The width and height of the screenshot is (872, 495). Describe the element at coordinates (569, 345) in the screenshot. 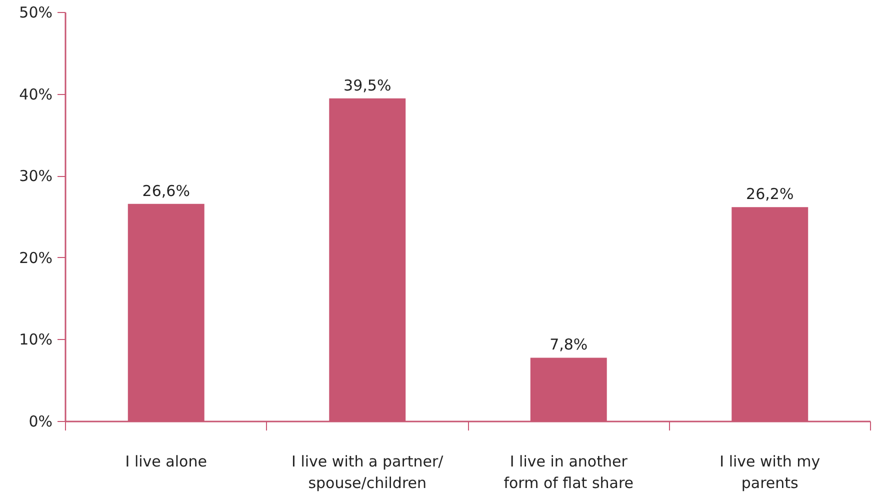

I see `data-label: 7,8%` at that location.